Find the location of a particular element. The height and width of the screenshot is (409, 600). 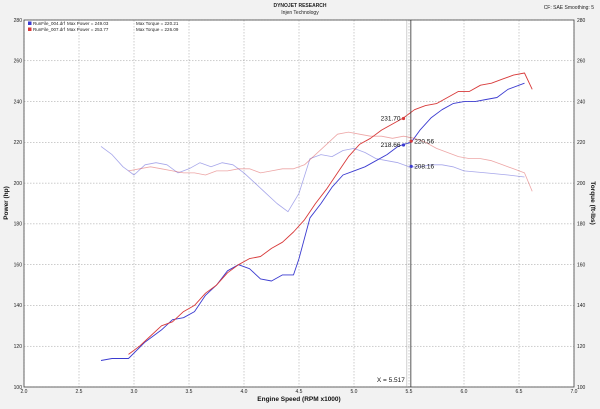

cursor-group: X = 5.517 is located at coordinates (394, 203).